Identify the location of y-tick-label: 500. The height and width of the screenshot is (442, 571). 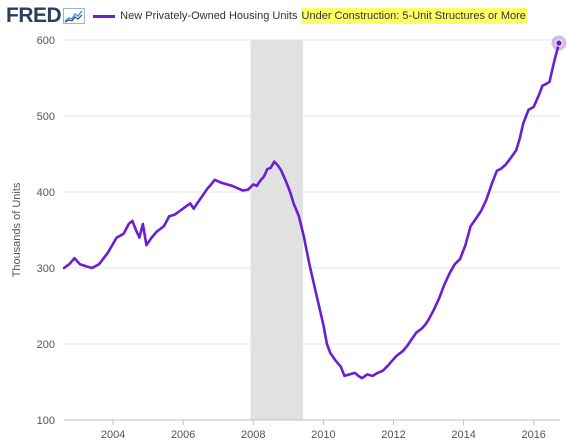
(46, 117).